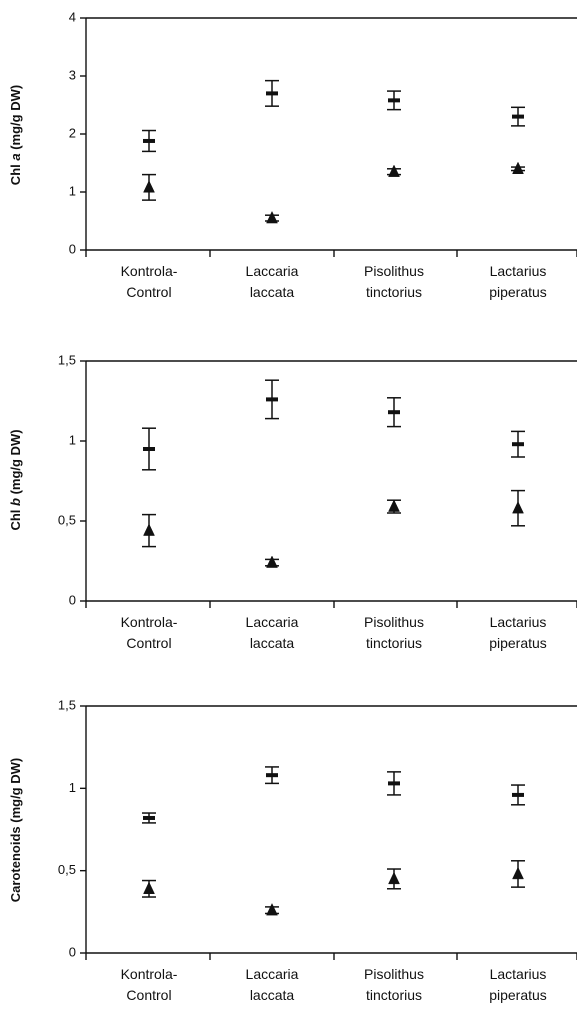 The width and height of the screenshot is (577, 1012). What do you see at coordinates (72, 74) in the screenshot?
I see `y-tick-label: 3` at bounding box center [72, 74].